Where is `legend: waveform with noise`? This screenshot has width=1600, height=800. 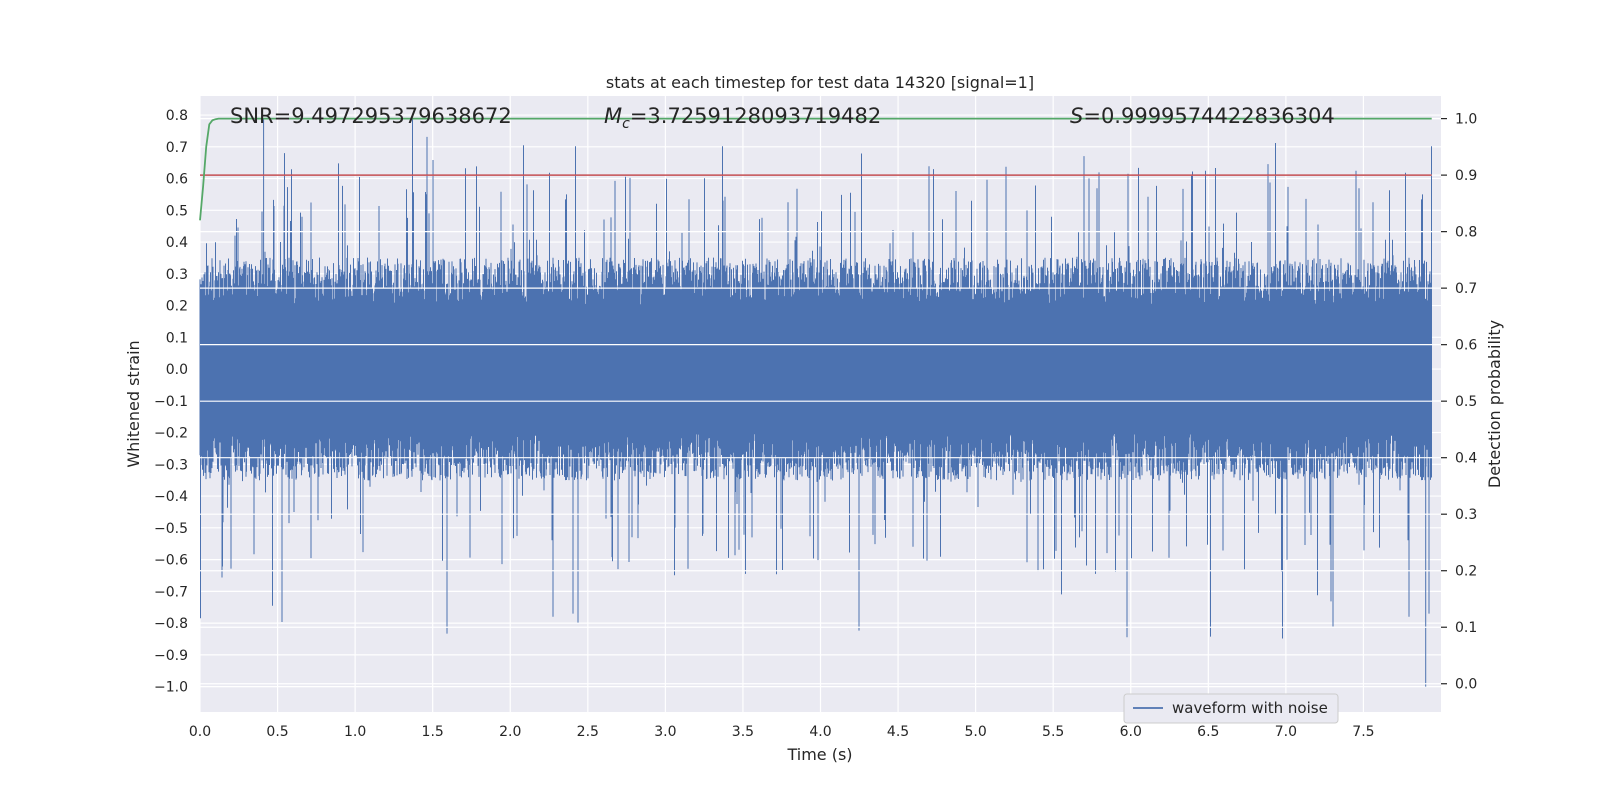 legend: waveform with noise is located at coordinates (1231, 708).